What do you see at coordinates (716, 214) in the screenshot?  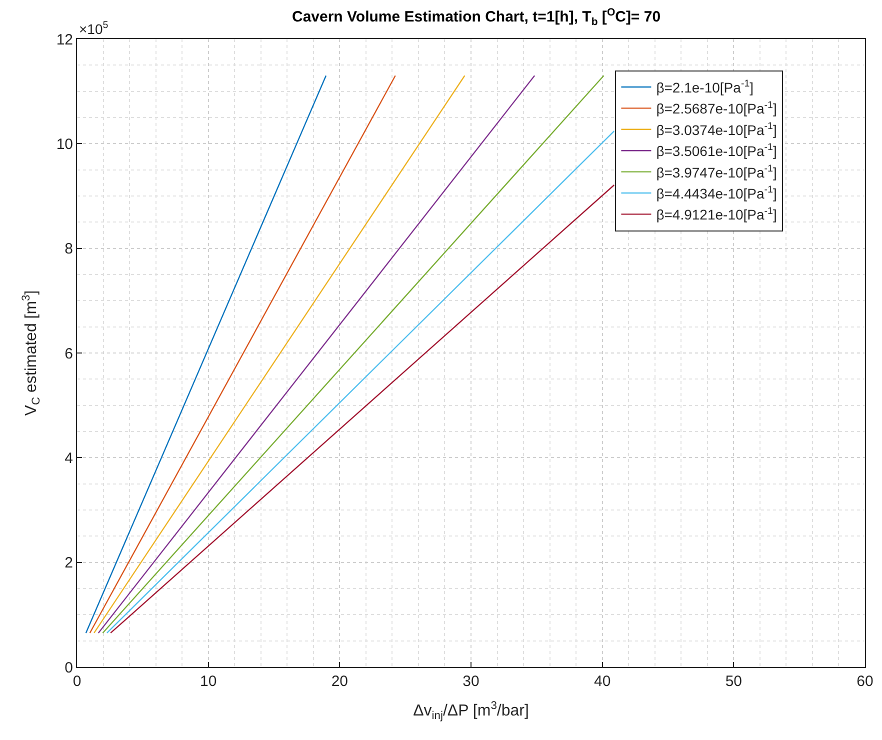 I see `legend-label: β=4.9121e-10[Pa$^{-1}$]` at bounding box center [716, 214].